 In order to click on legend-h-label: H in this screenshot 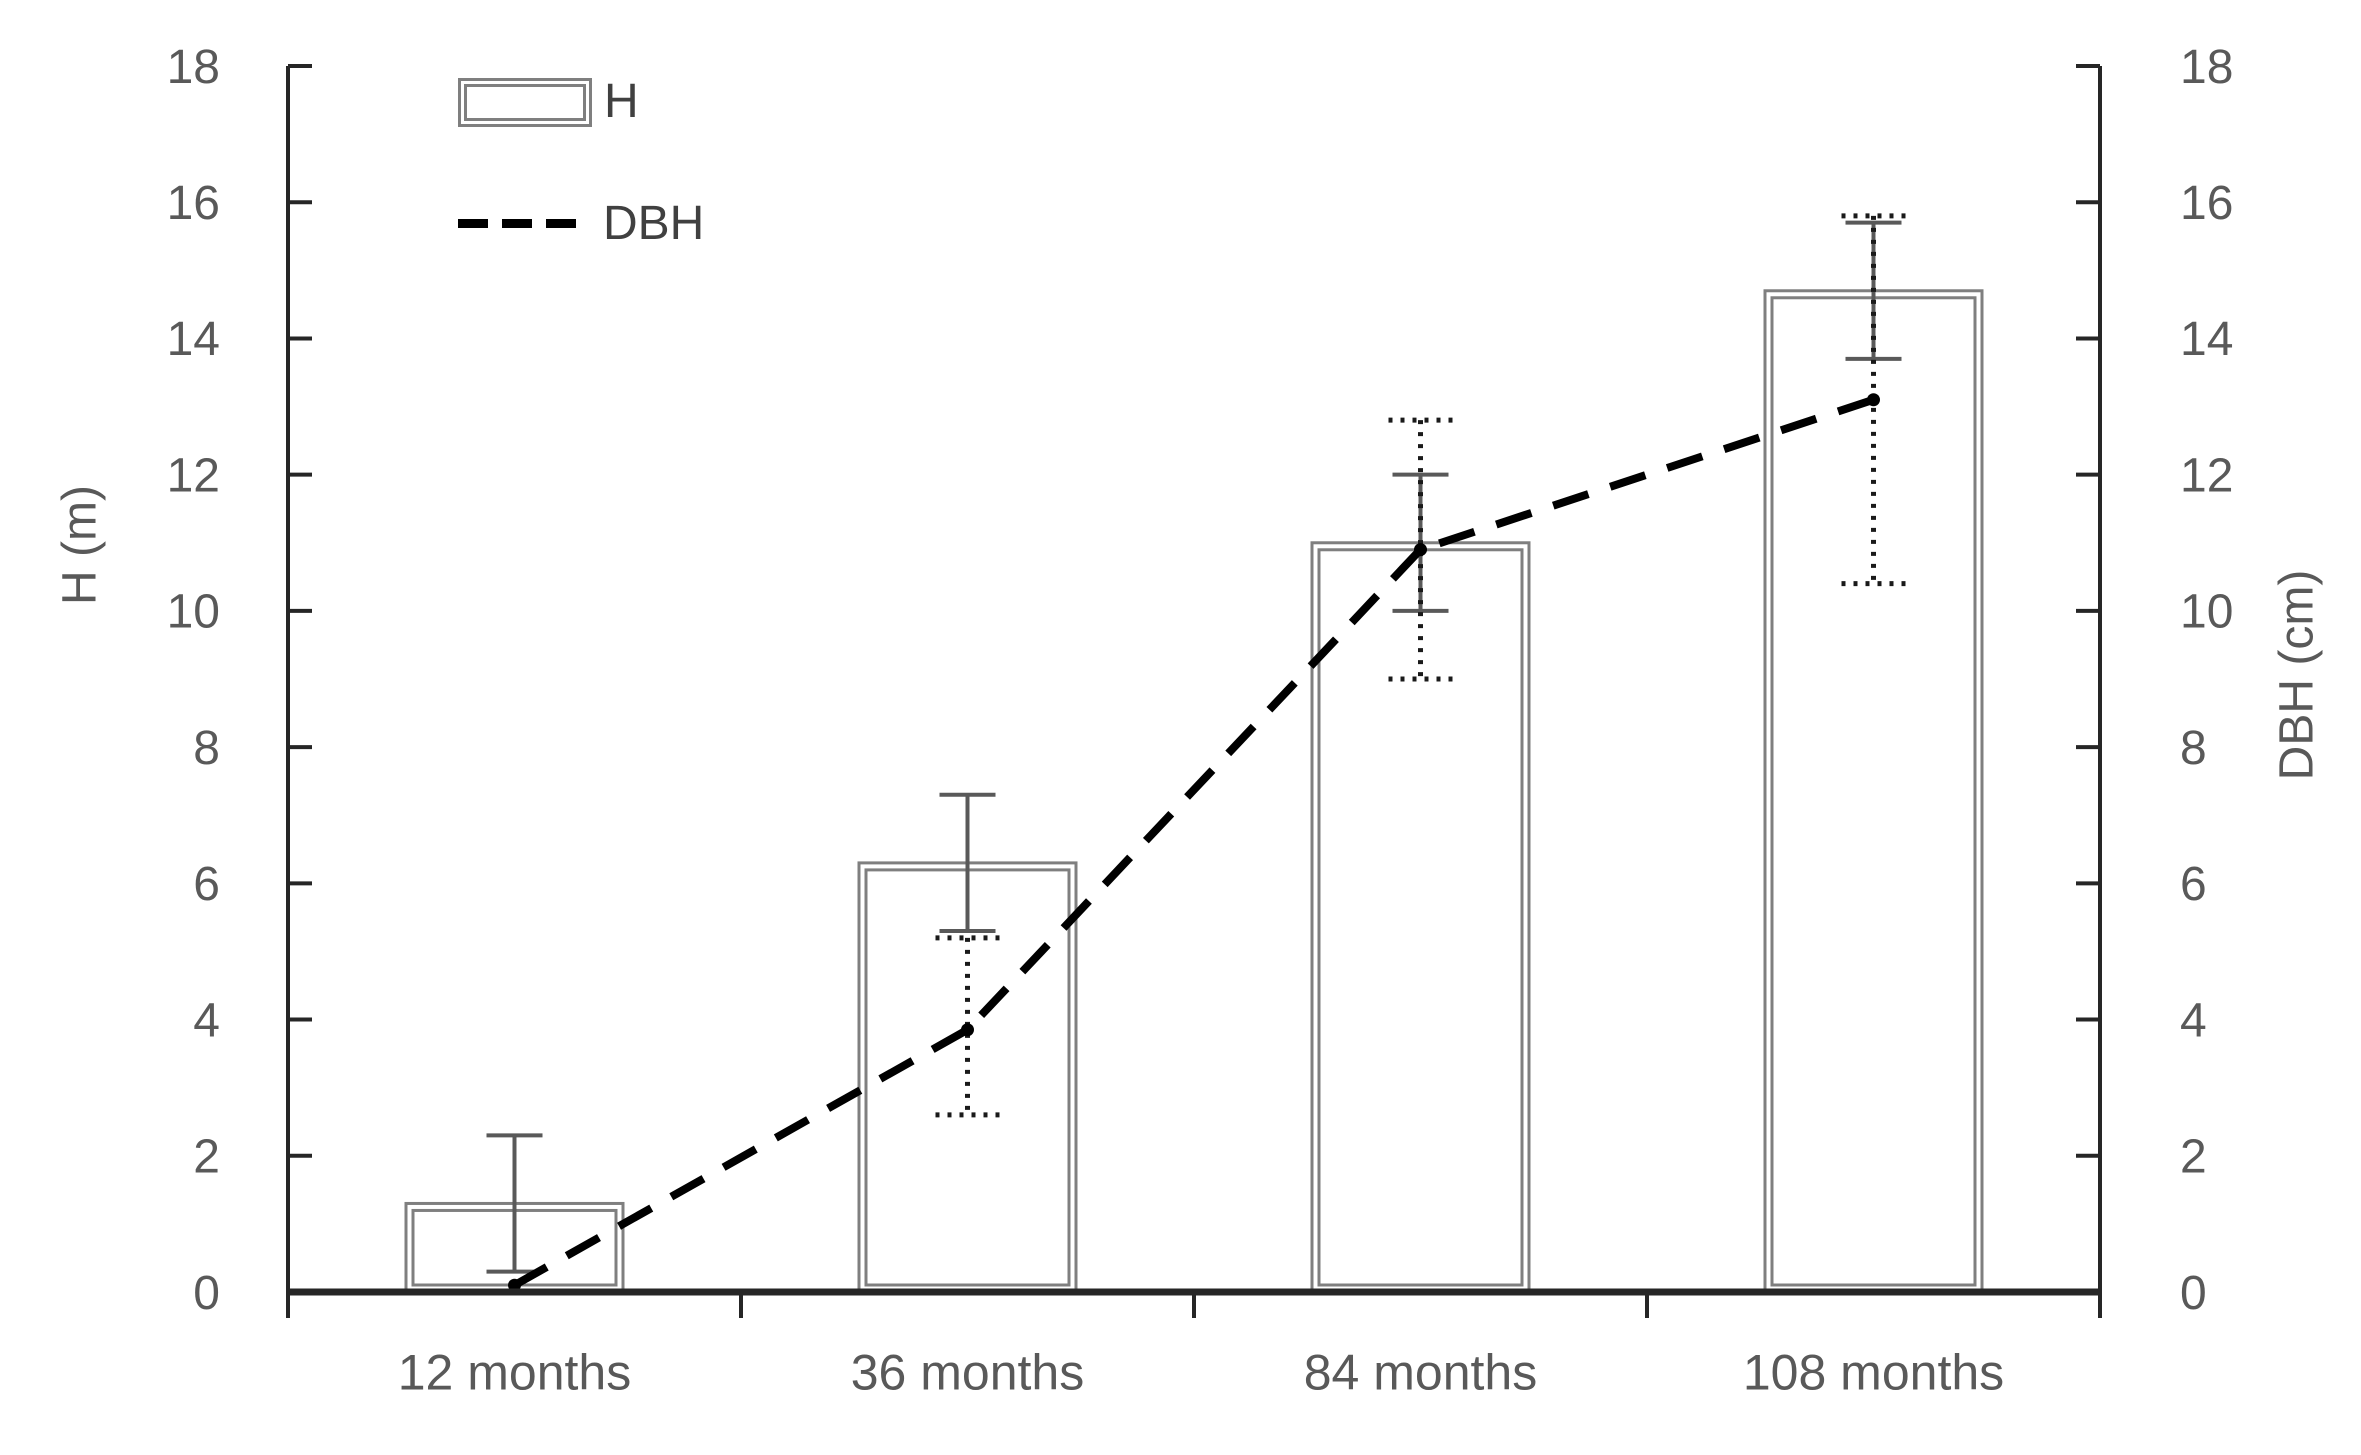, I will do `click(621, 101)`.